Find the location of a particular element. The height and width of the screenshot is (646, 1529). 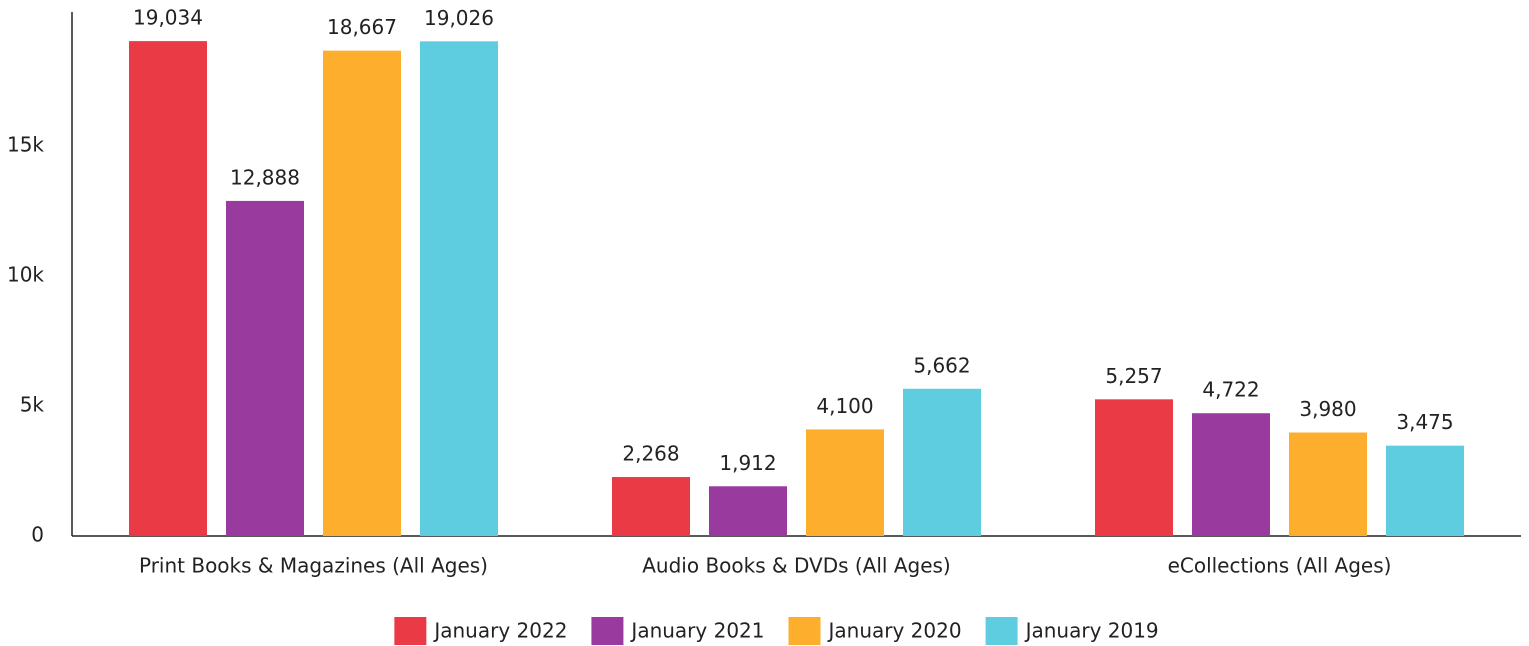

data-label: 2,268 is located at coordinates (650, 454).